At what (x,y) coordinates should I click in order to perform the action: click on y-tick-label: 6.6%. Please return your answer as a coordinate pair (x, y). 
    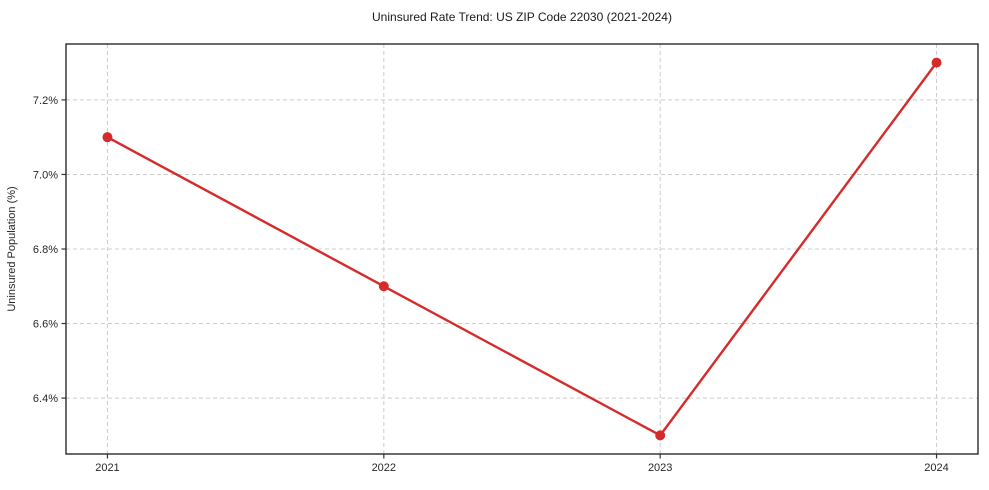
    Looking at the image, I should click on (45, 325).